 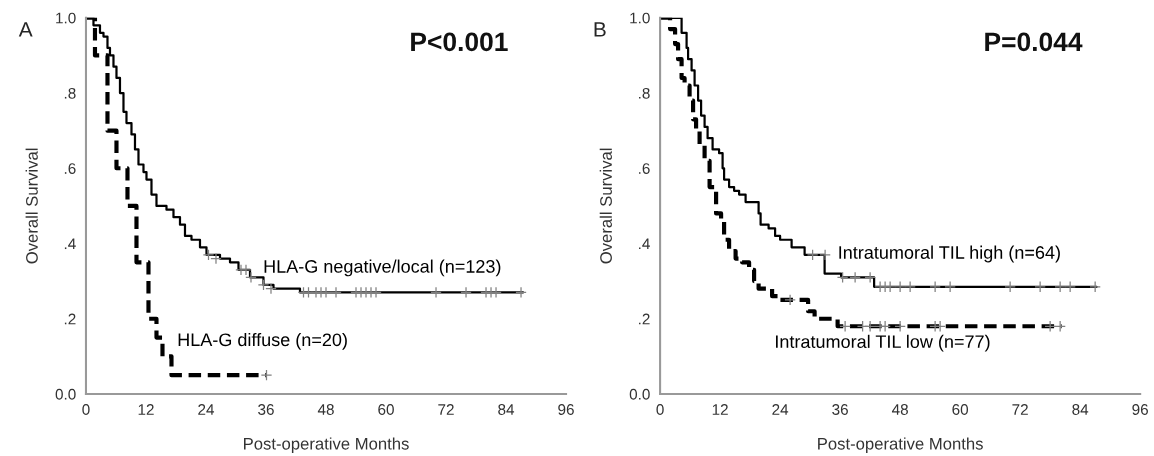 I want to click on chart-title: B, so click(x=600, y=29).